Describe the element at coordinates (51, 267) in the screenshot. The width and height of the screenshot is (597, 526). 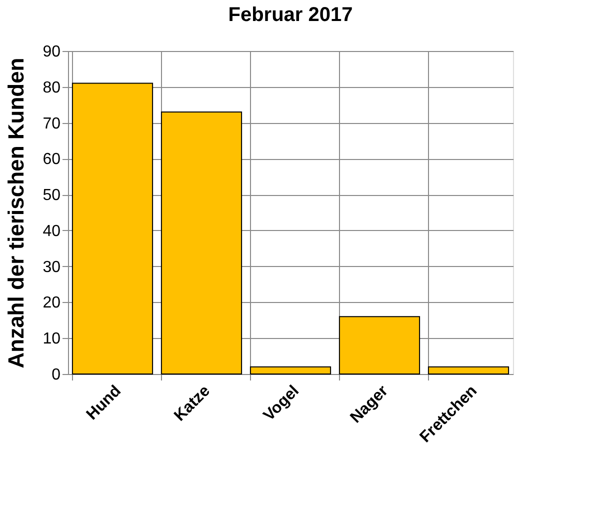
I see `y-tick-label: 30` at that location.